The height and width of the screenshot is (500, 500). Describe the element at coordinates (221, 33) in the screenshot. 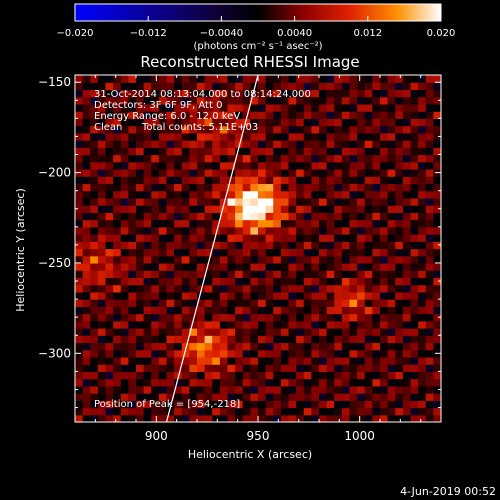

I see `colorbar-tick-label: −0.0040` at that location.